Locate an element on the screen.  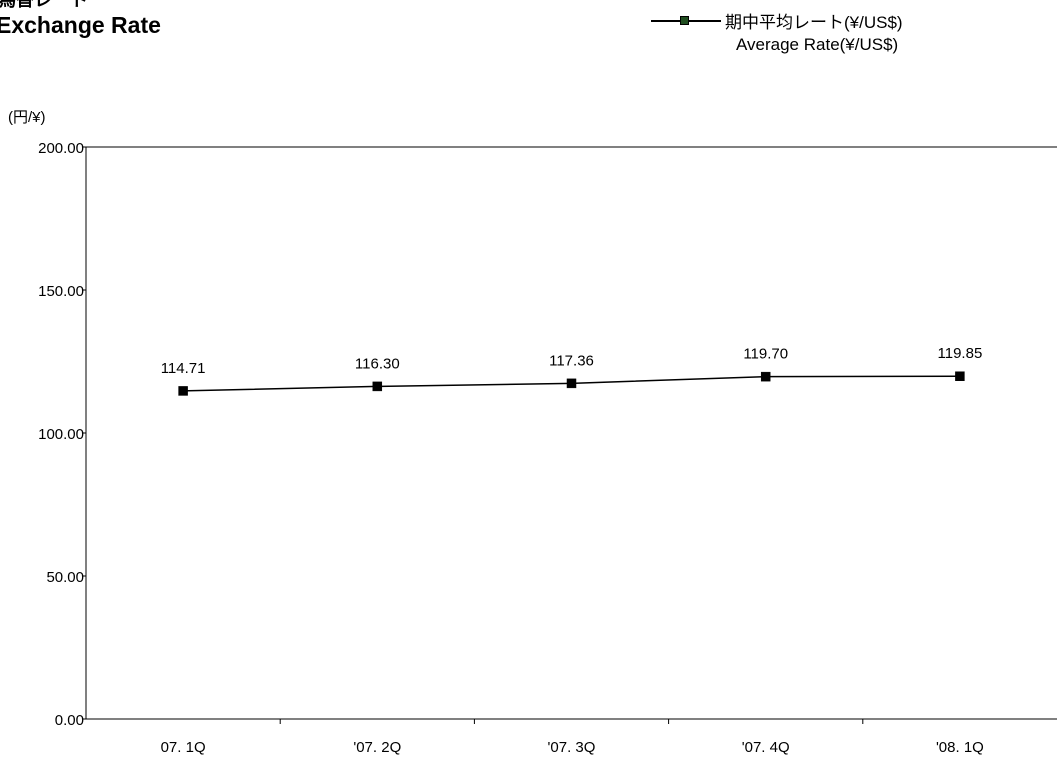
chart-title-japanese: 為替レート is located at coordinates (44, 5).